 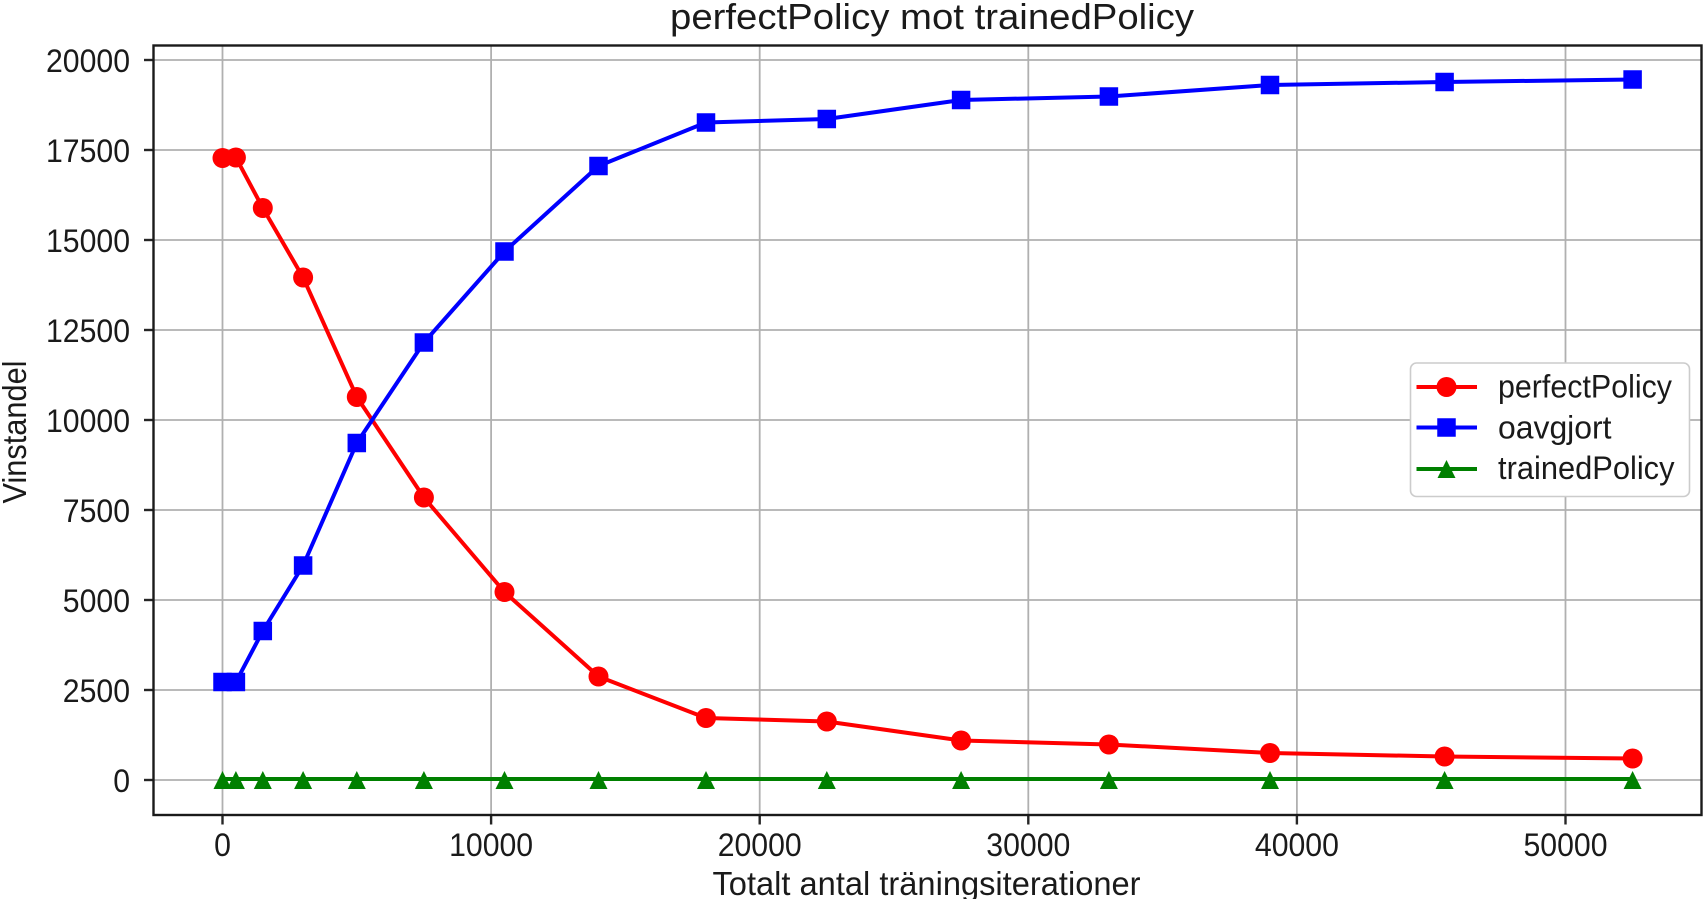 What do you see at coordinates (96, 691) in the screenshot?
I see `svg-text: 2500` at bounding box center [96, 691].